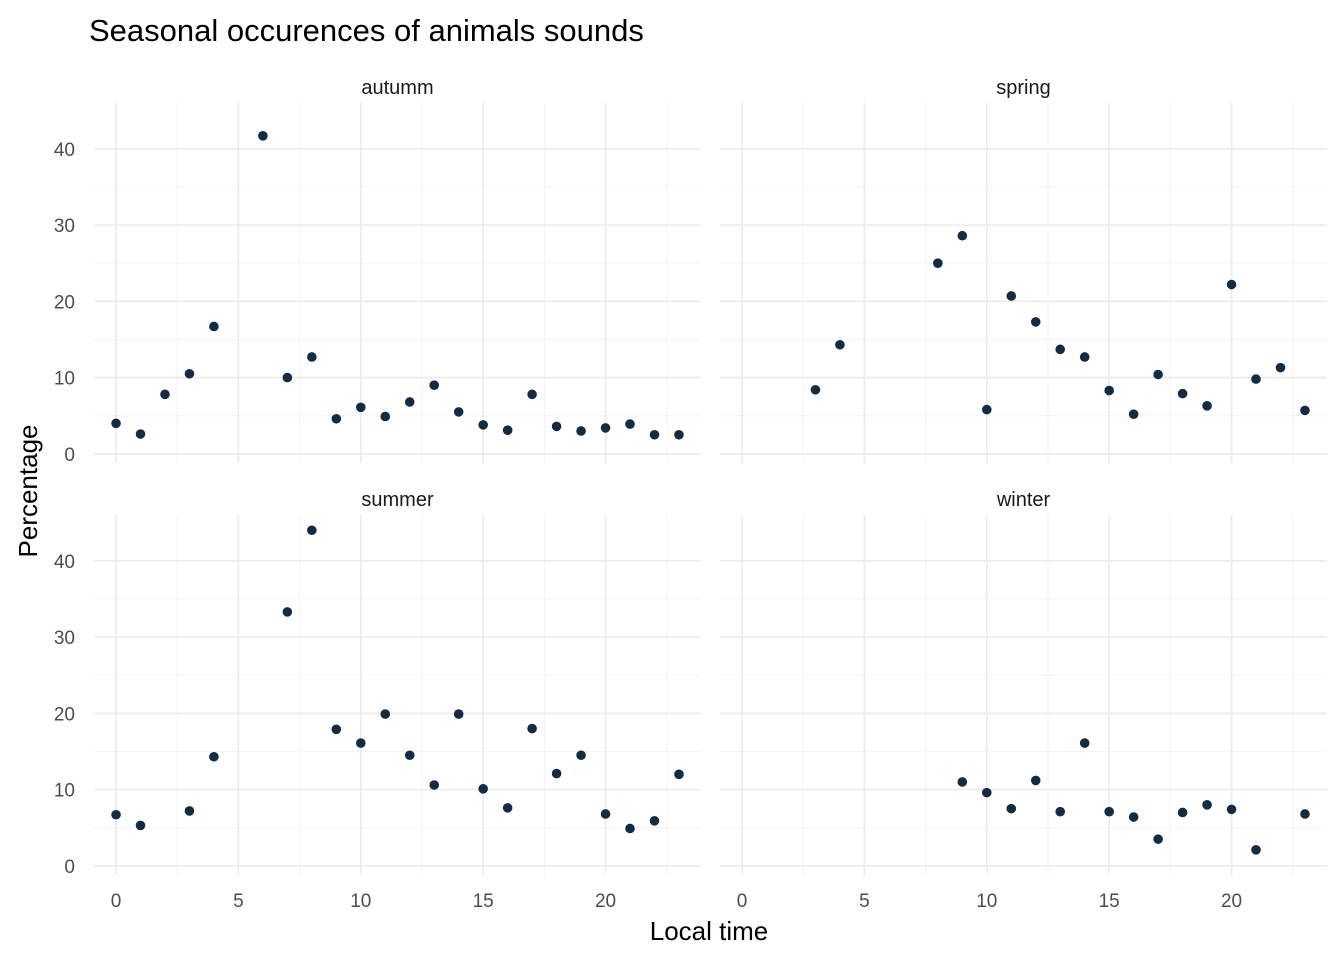 This screenshot has height=960, width=1344. I want to click on facet-label-spring: spring, so click(1023, 88).